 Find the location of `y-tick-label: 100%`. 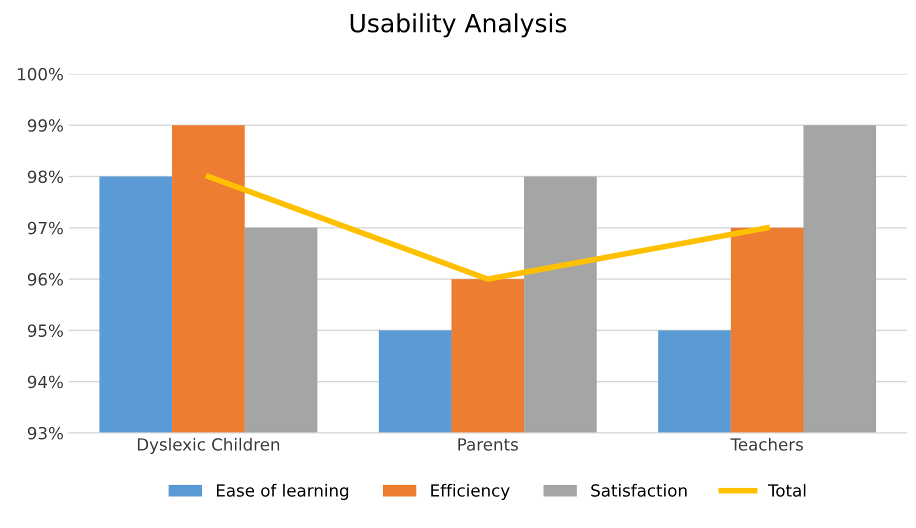

y-tick-label: 100% is located at coordinates (40, 74).